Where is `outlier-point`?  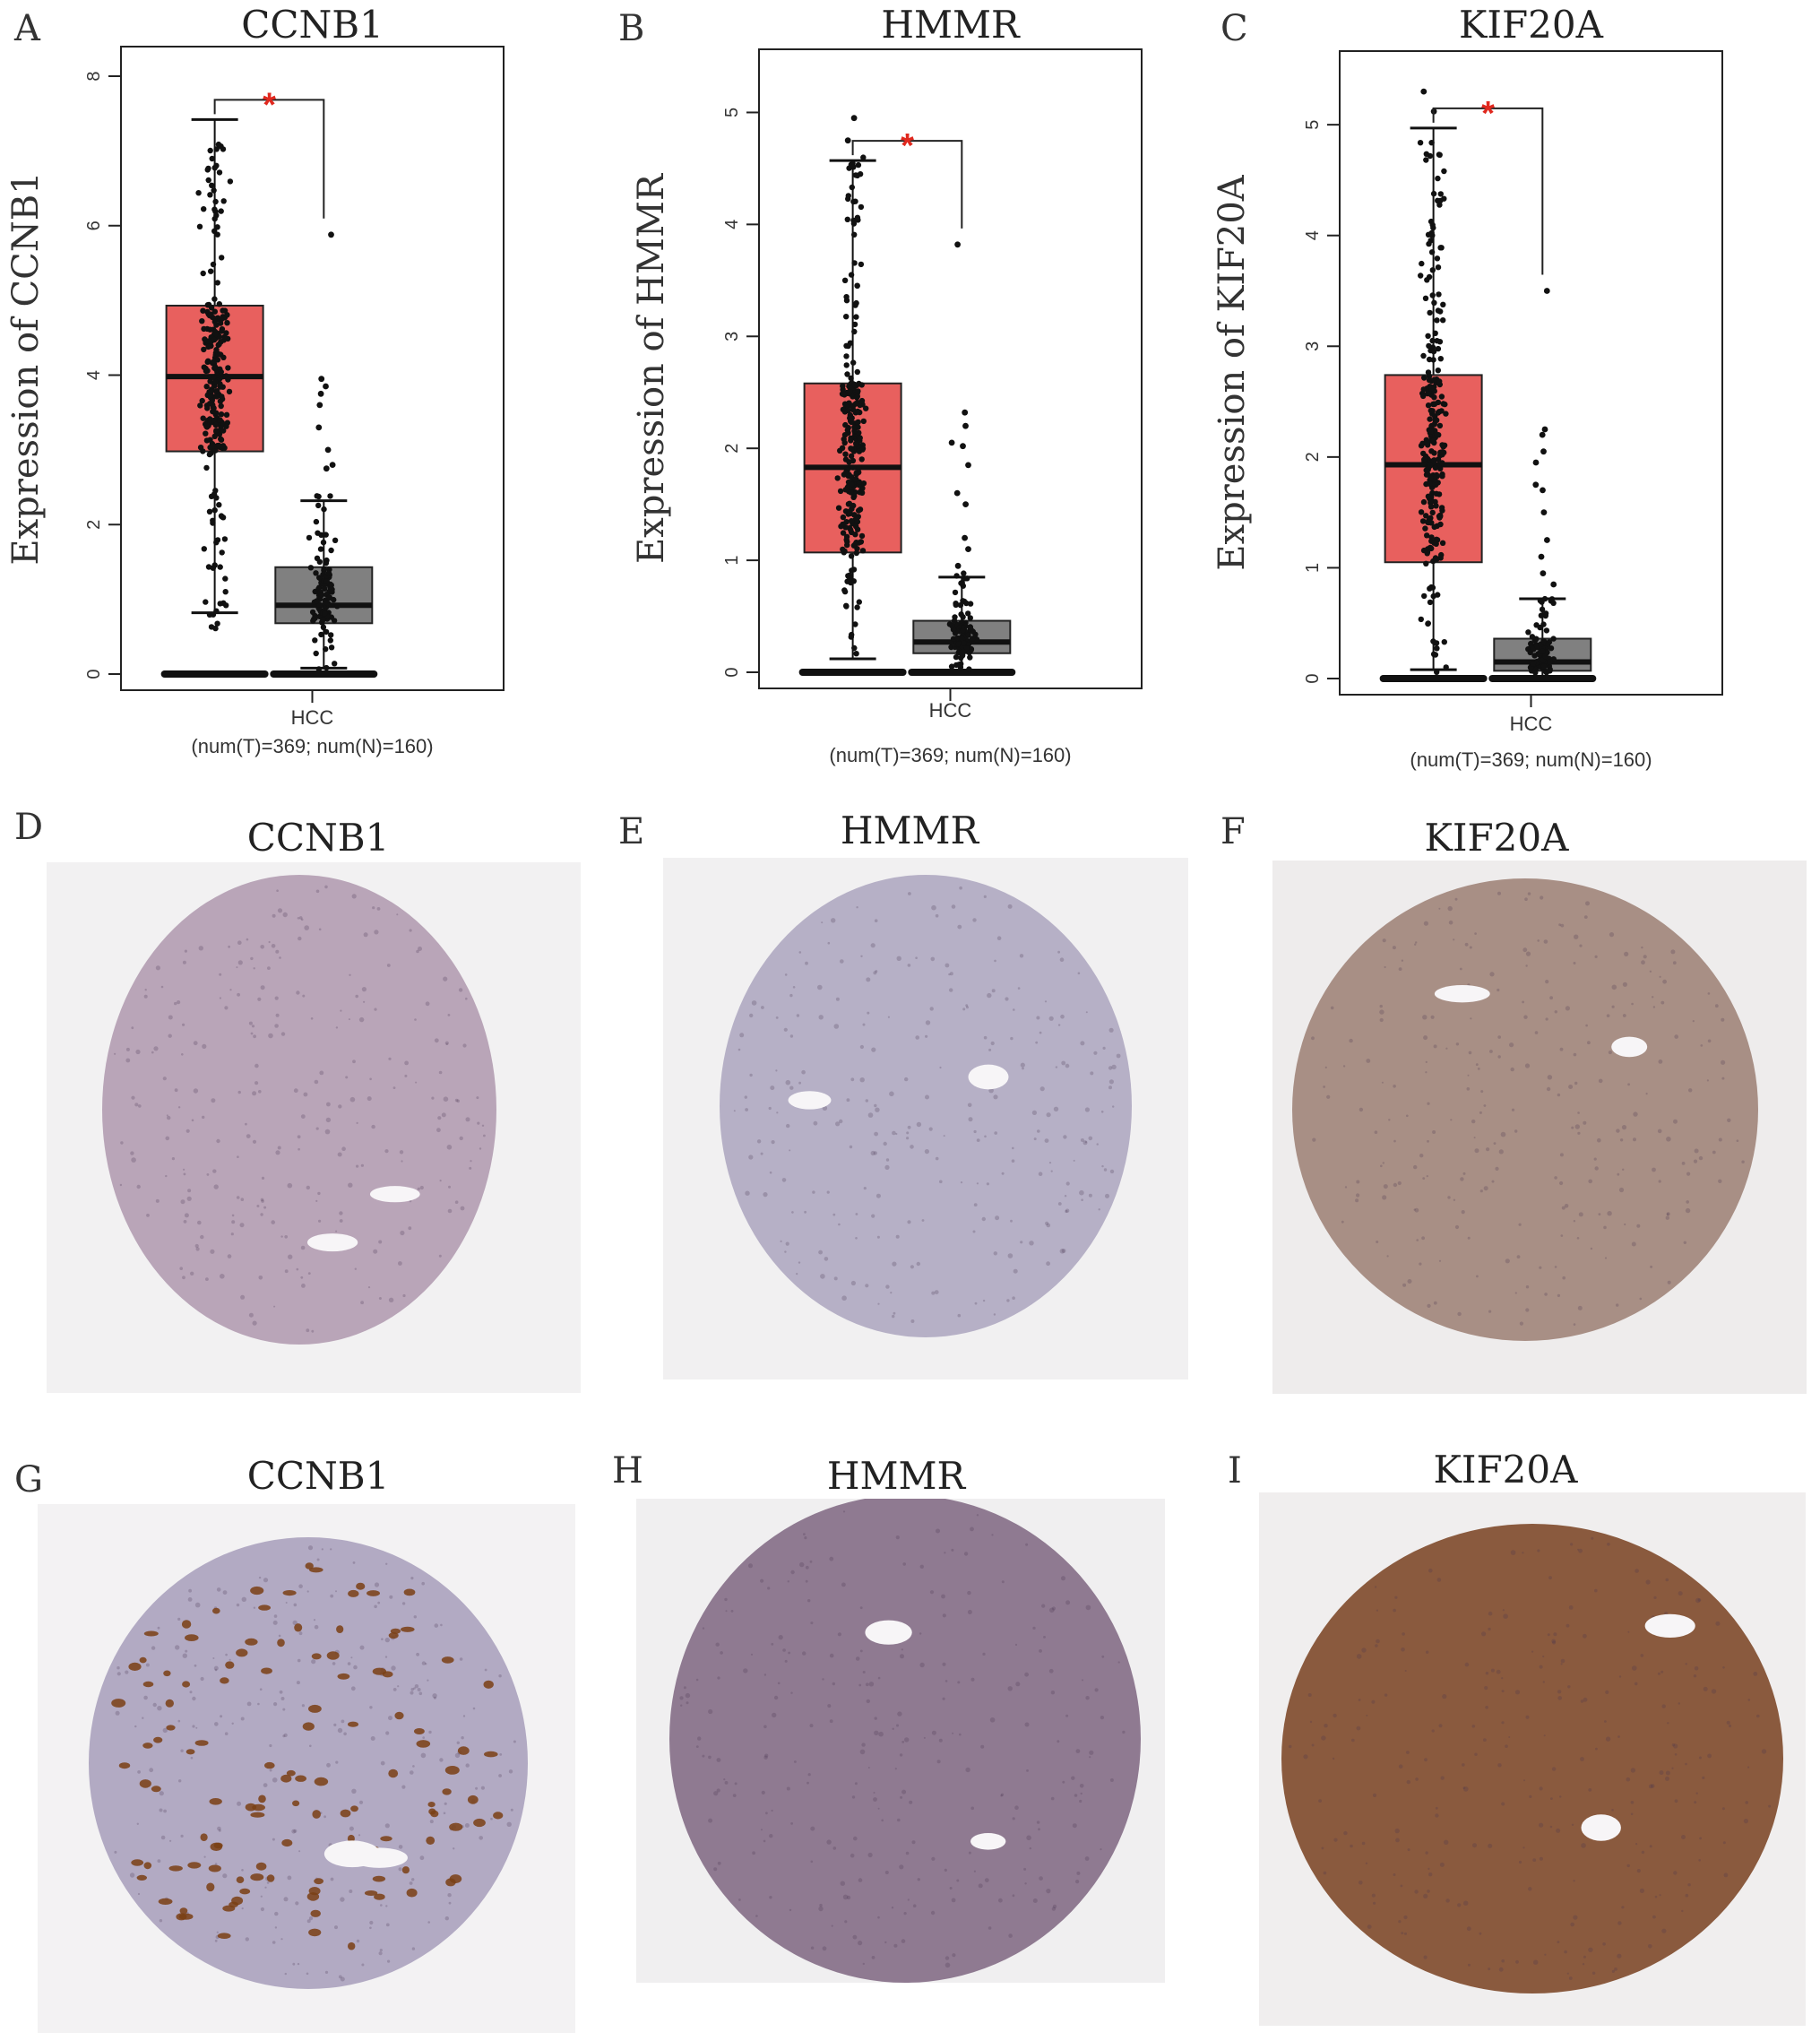 outlier-point is located at coordinates (965, 504).